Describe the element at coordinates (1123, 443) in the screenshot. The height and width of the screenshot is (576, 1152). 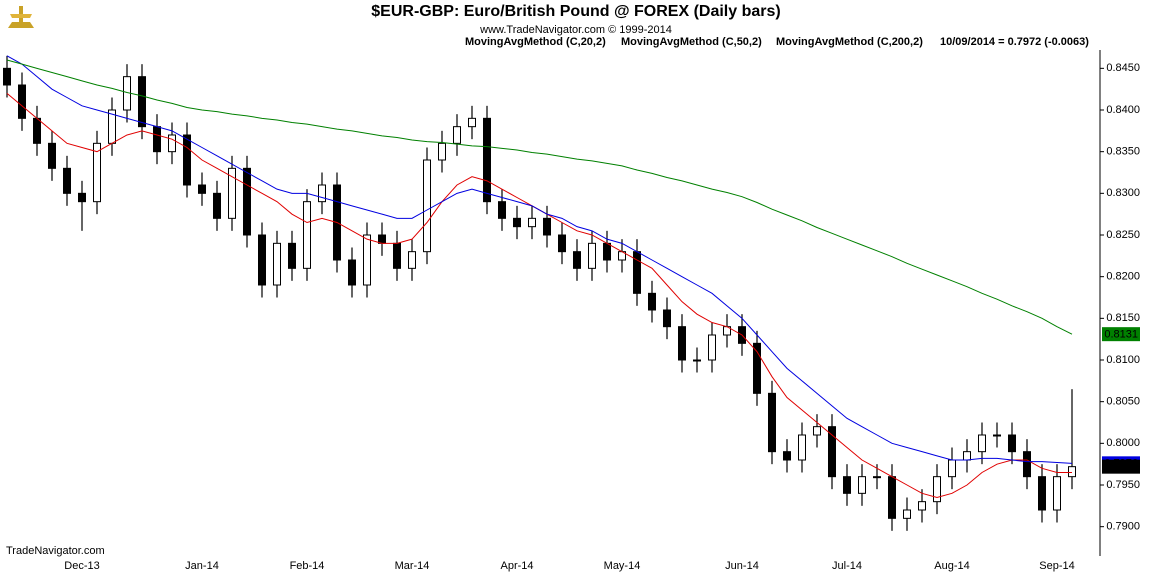
I see `y-tick-label: 0.8000` at that location.